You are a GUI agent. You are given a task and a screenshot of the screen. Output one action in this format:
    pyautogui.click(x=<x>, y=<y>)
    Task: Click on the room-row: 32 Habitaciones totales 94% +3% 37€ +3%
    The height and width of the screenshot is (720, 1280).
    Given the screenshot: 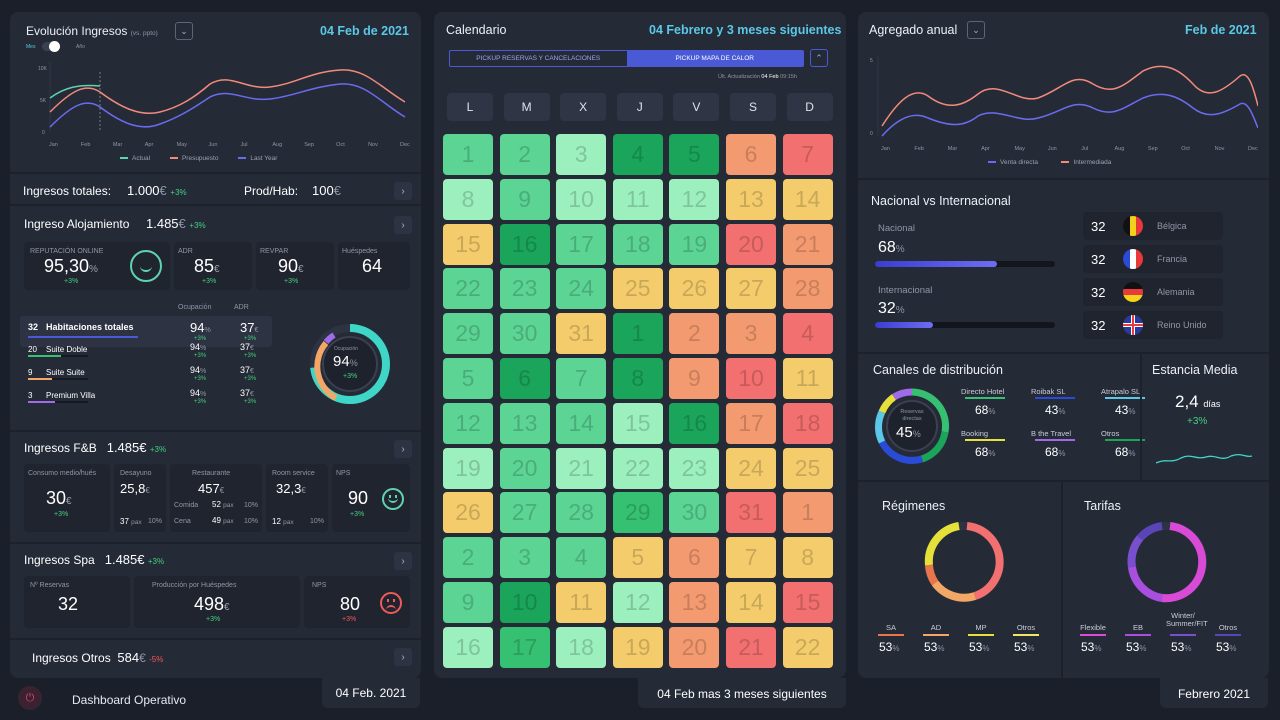 What is the action you would take?
    pyautogui.click(x=146, y=331)
    